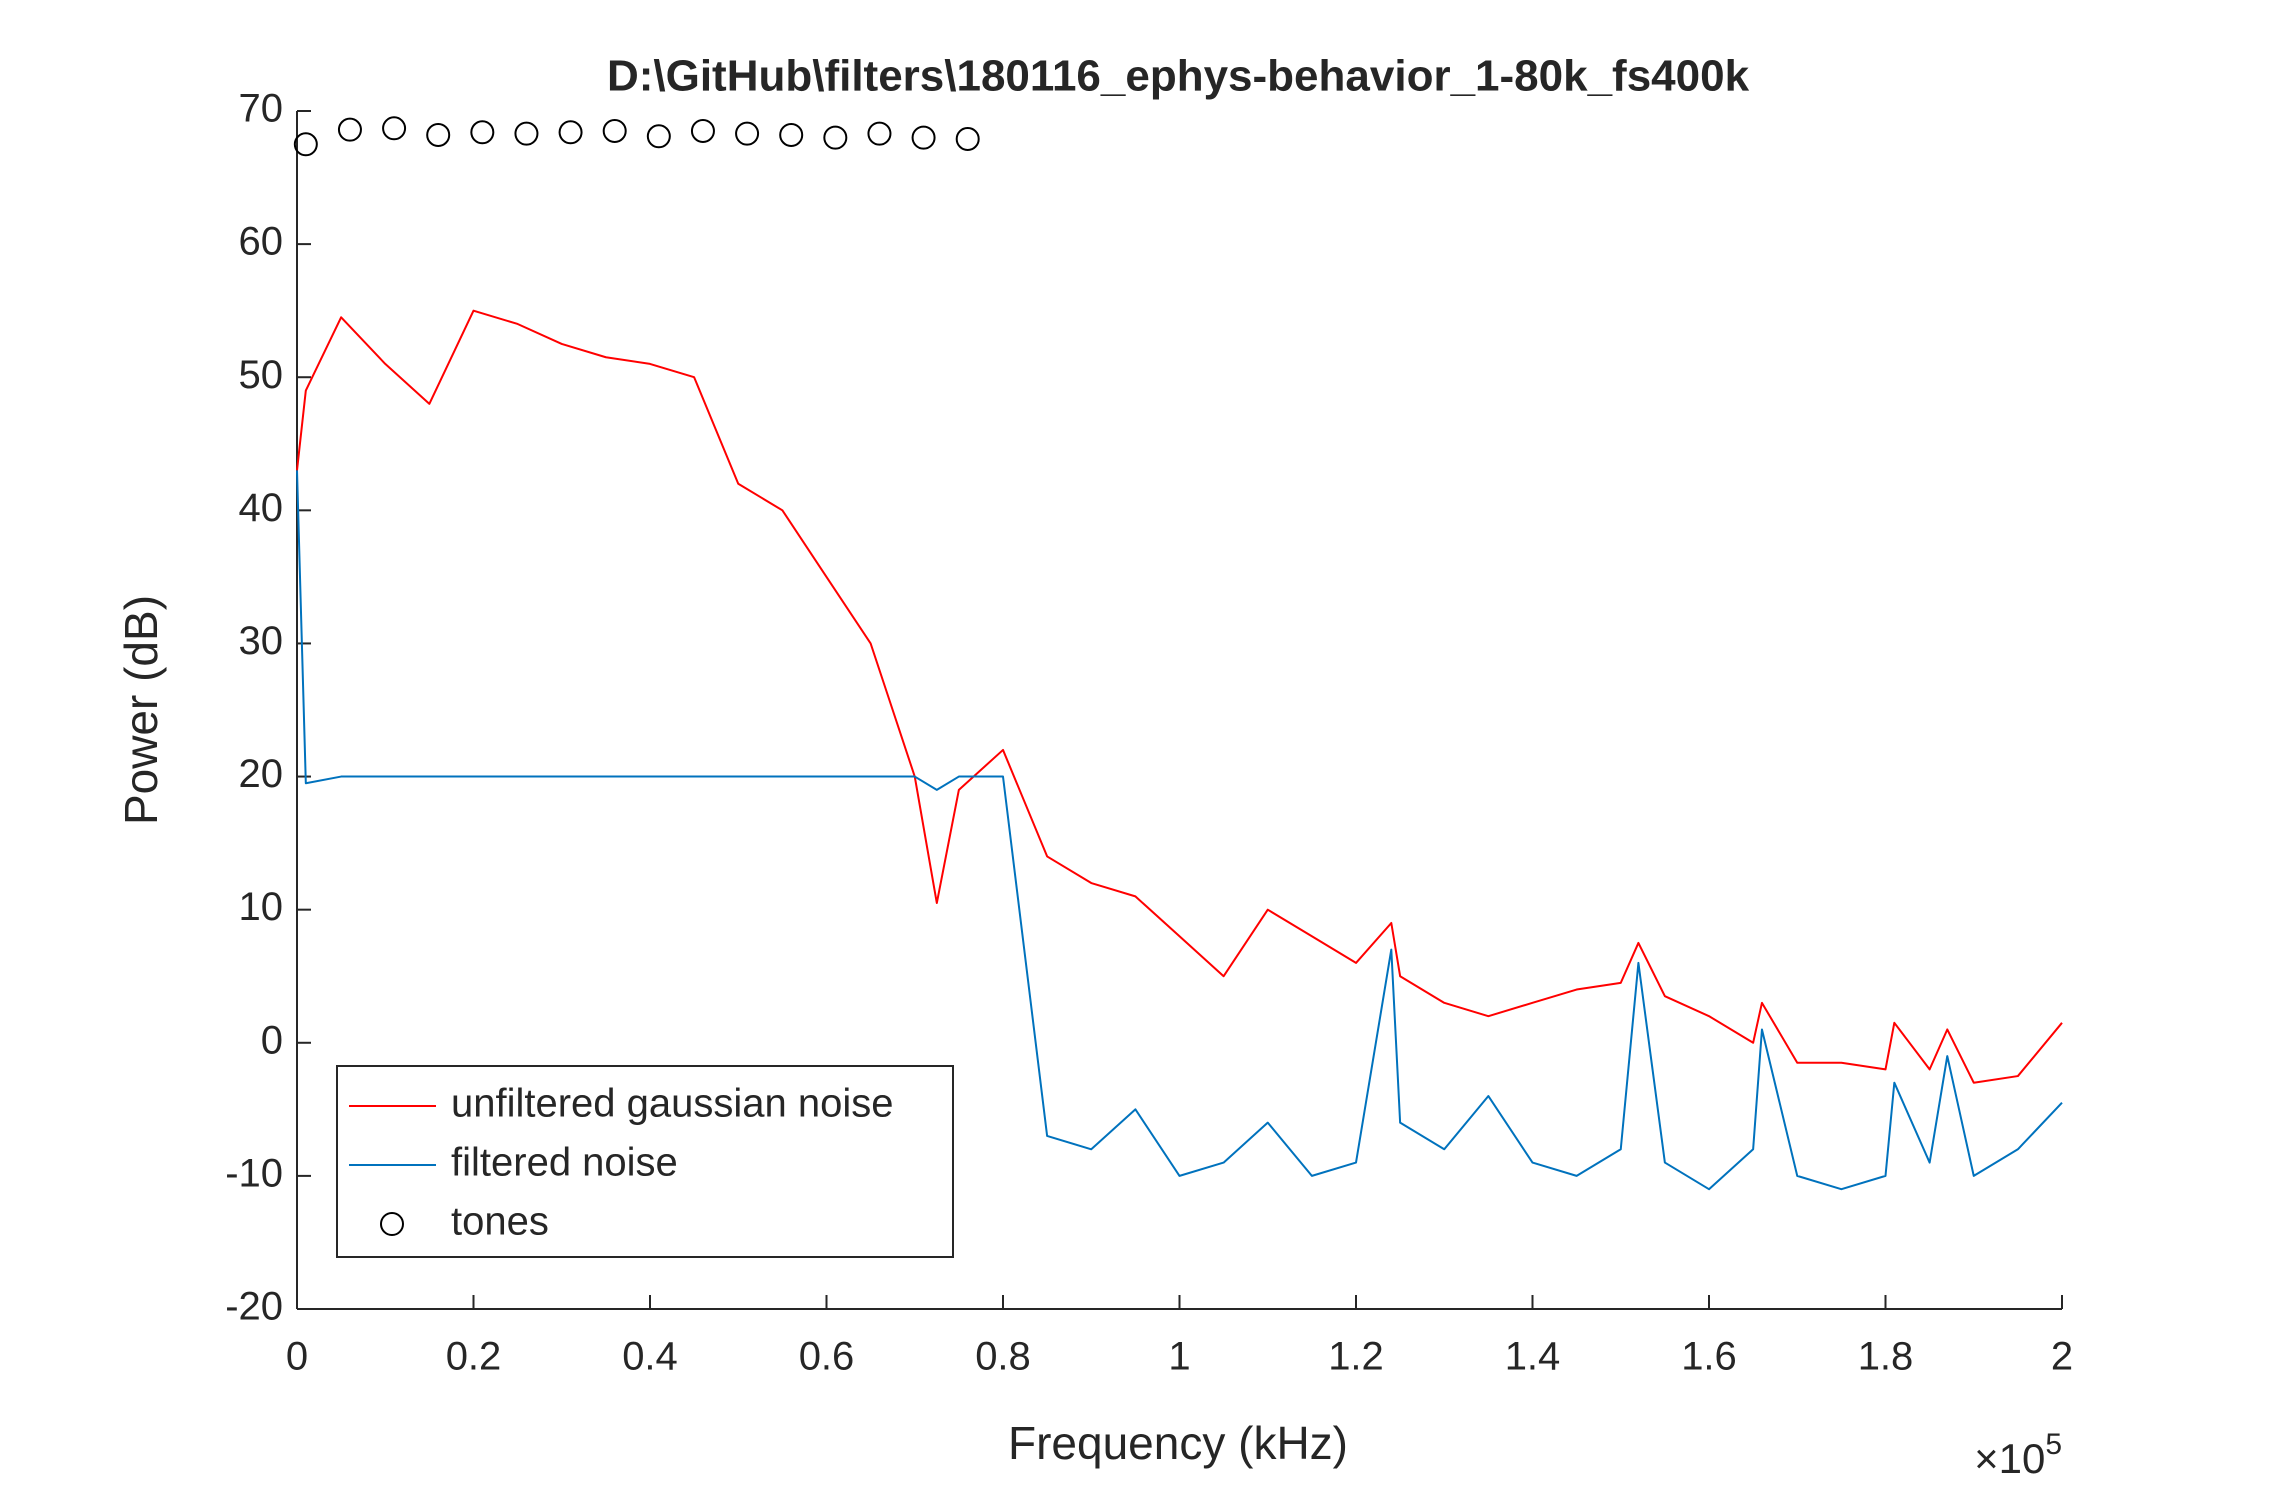 Image resolution: width=2269 pixels, height=1500 pixels. I want to click on x-tick-label: 2, so click(2062, 1357).